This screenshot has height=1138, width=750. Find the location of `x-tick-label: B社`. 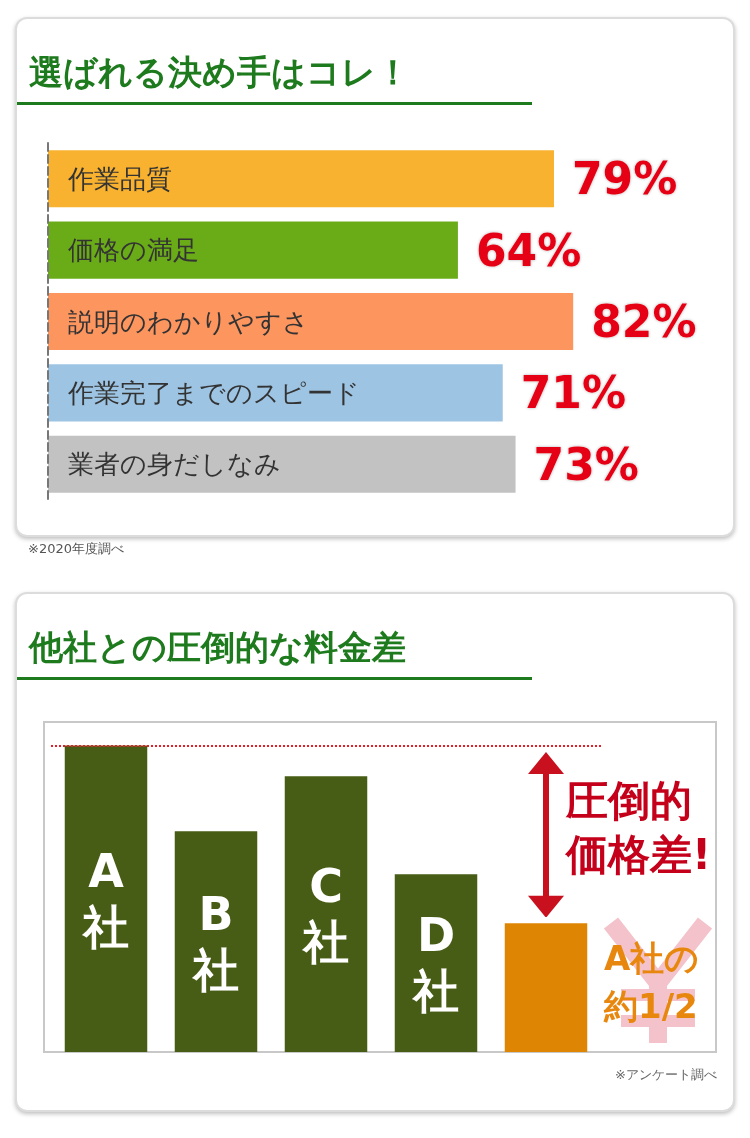

x-tick-label: B社 is located at coordinates (215, 941).